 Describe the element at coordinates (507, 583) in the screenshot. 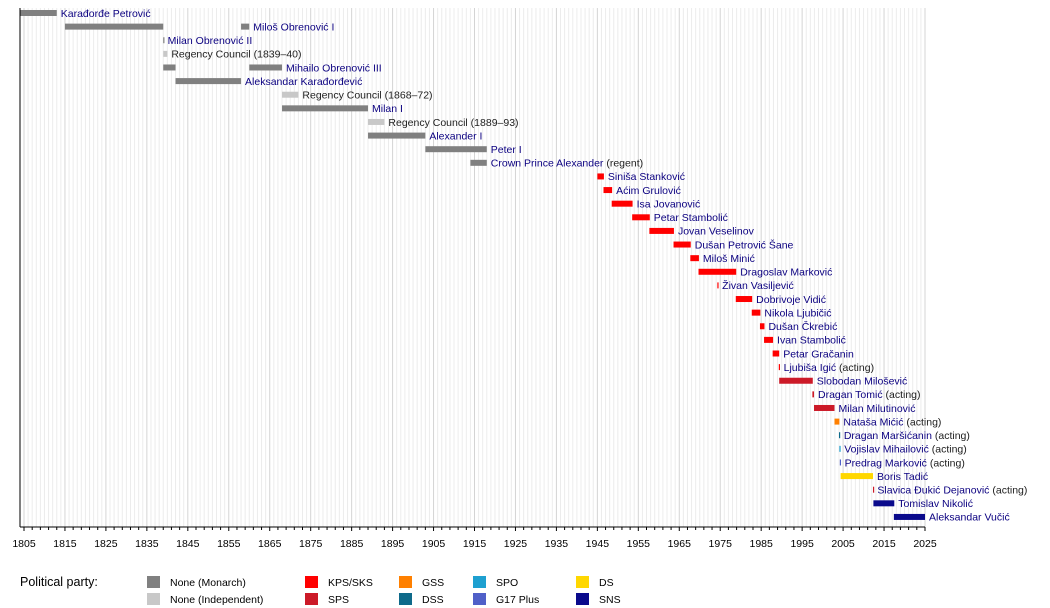

I see `legend-label: SPO` at that location.